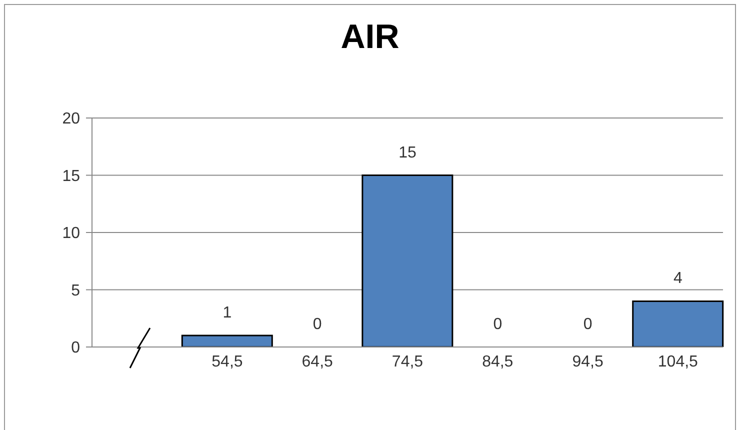 This screenshot has width=740, height=430. What do you see at coordinates (498, 361) in the screenshot?
I see `x-tick-label: 84,5` at bounding box center [498, 361].